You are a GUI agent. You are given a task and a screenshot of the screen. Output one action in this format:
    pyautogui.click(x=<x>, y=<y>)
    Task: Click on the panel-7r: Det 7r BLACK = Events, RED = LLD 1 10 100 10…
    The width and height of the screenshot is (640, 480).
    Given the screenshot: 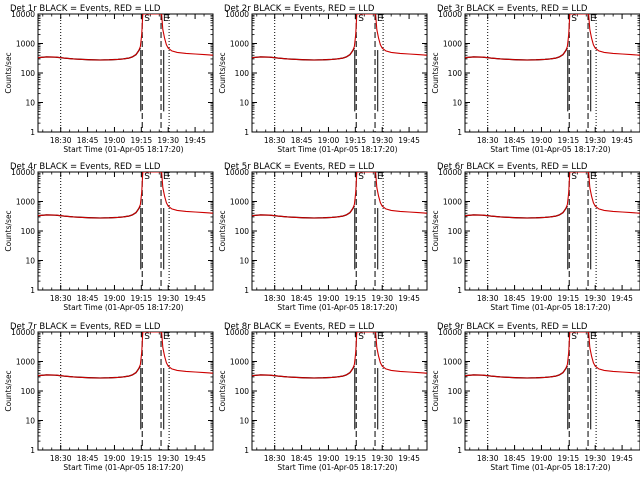 What is the action you would take?
    pyautogui.click(x=109, y=397)
    